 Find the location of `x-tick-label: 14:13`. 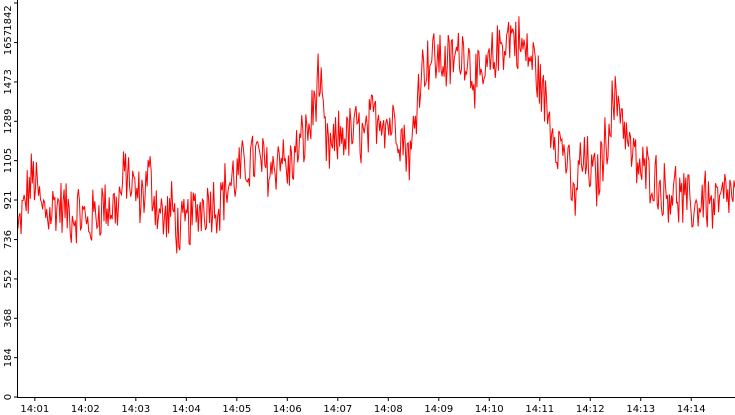

x-tick-label: 14:13 is located at coordinates (640, 409).